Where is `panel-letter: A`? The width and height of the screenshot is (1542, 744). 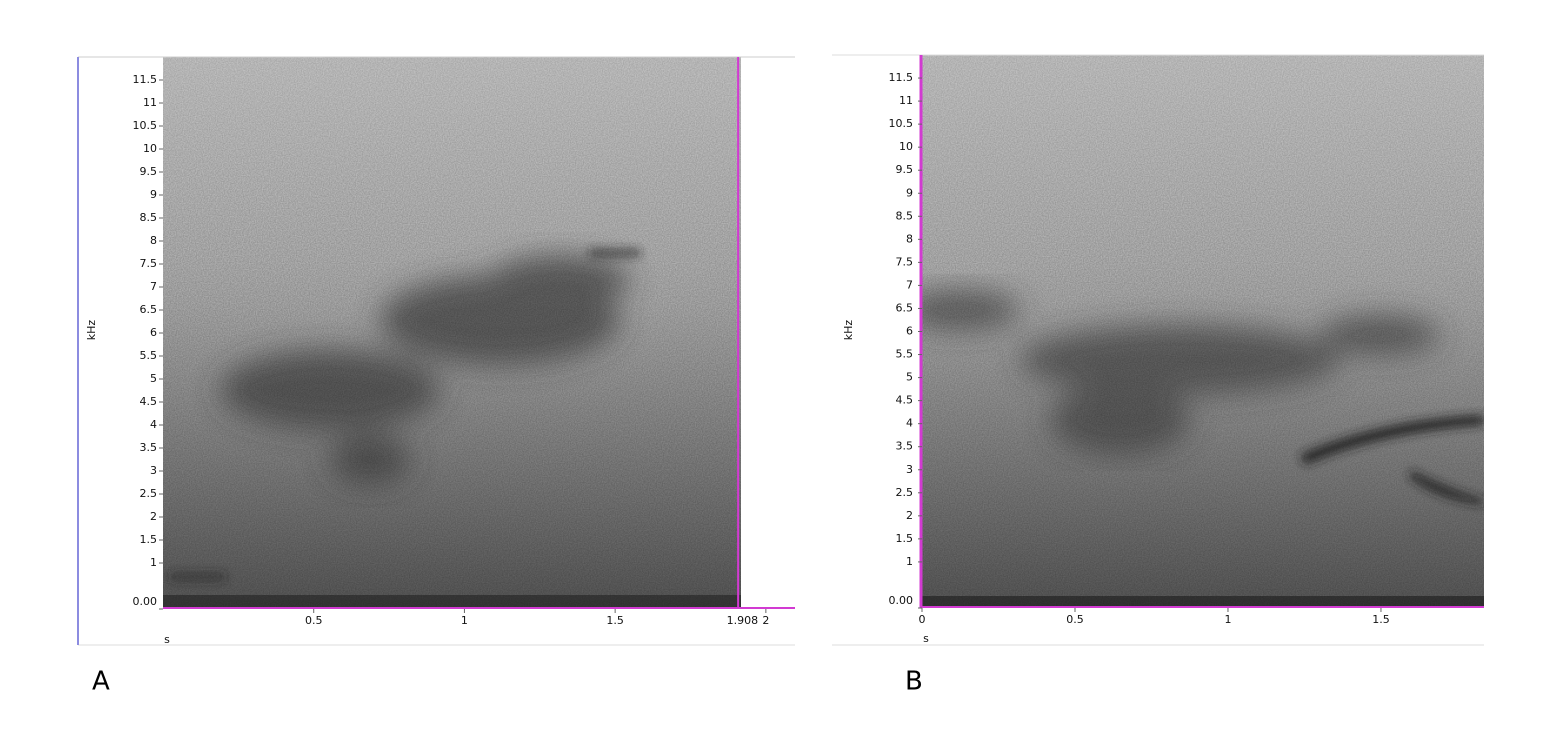
panel-letter: A is located at coordinates (101, 682).